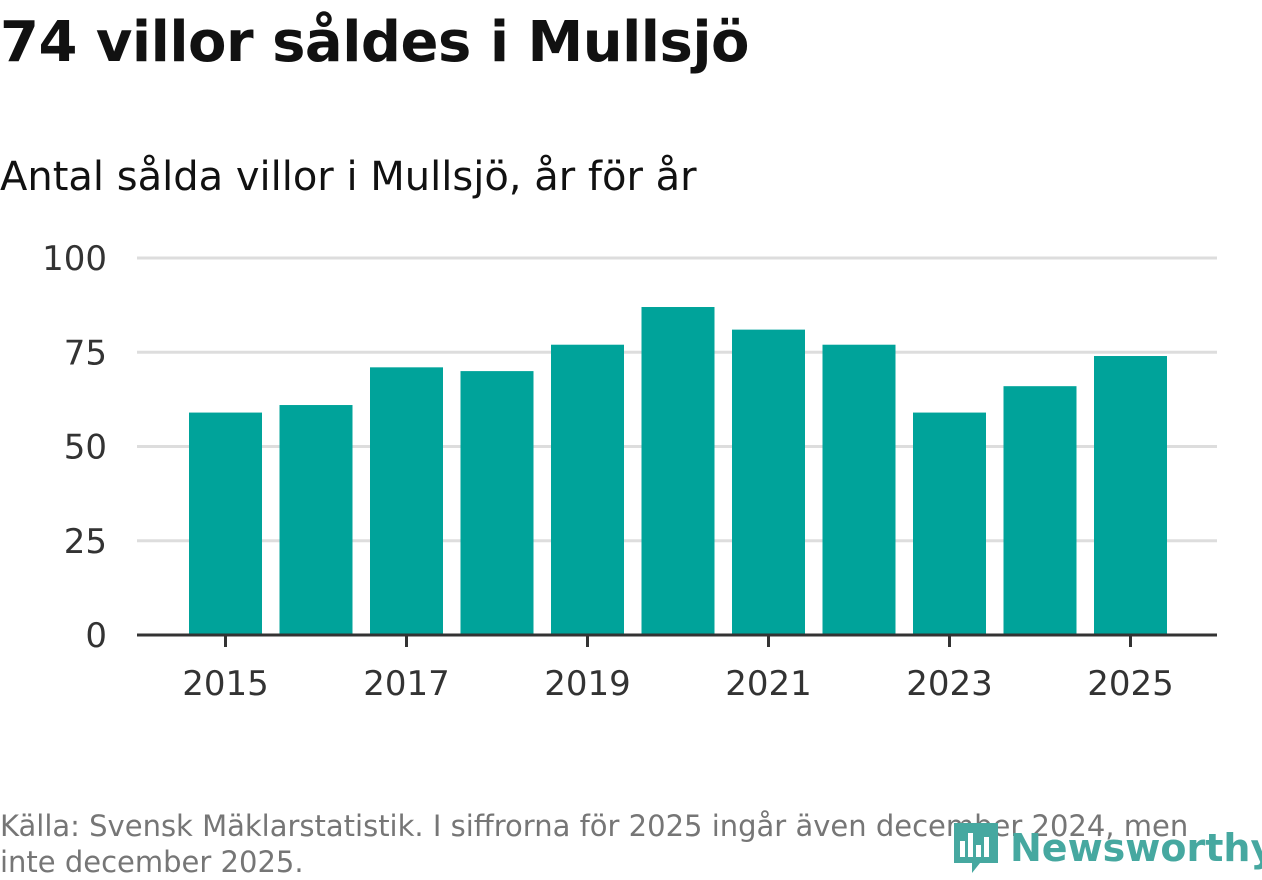 The width and height of the screenshot is (1262, 880). Describe the element at coordinates (1130, 495) in the screenshot. I see `bar-2025` at that location.